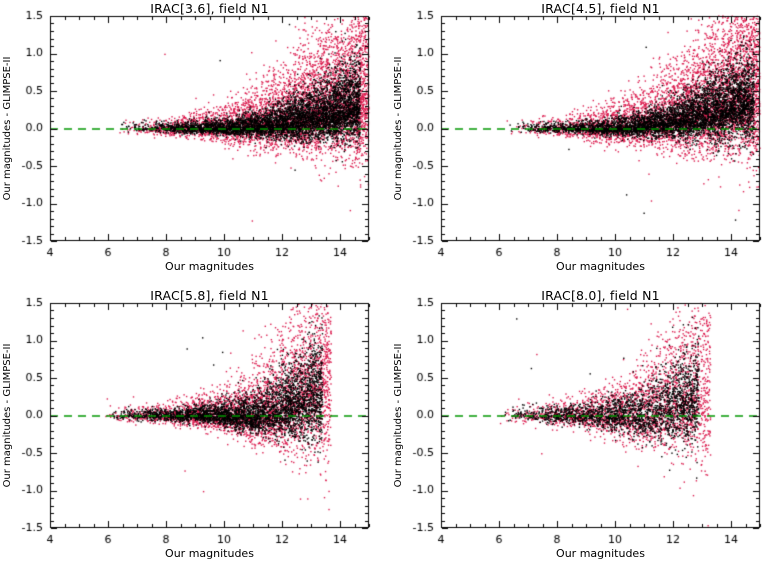 Image resolution: width=782 pixels, height=574 pixels. Describe the element at coordinates (600, 8) in the screenshot. I see `plot-title: IRAC[4.5], field N1` at that location.